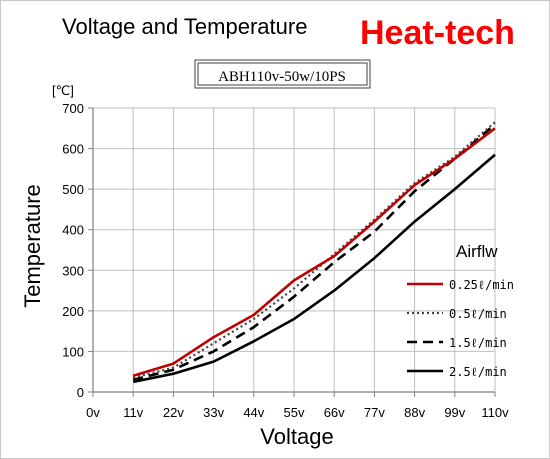 The width and height of the screenshot is (550, 459). Describe the element at coordinates (294, 412) in the screenshot. I see `x-tick-label: 55v` at that location.